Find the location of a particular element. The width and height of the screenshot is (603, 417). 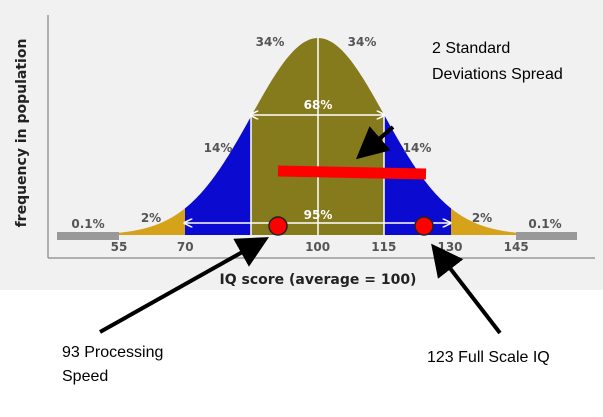

x-tick-label: 100 is located at coordinates (317, 247).